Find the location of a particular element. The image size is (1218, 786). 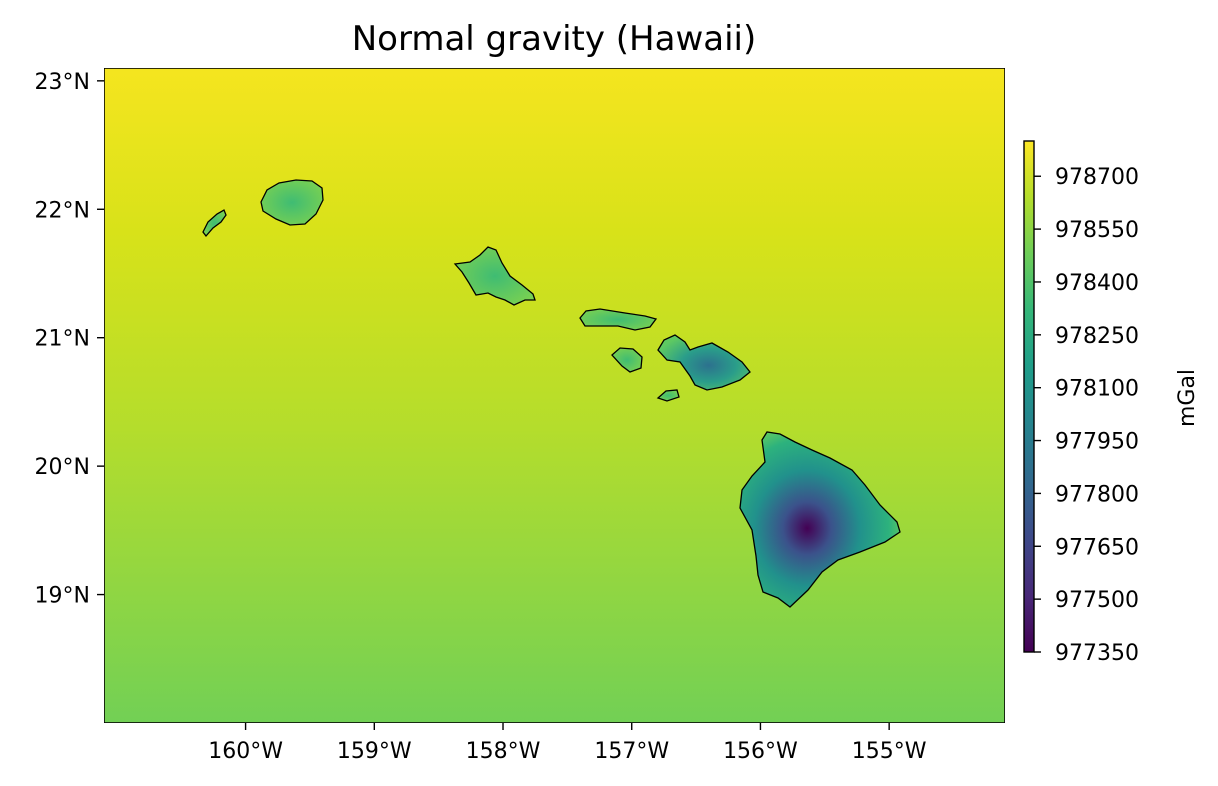

colorbar-label: mGal is located at coordinates (1187, 398).